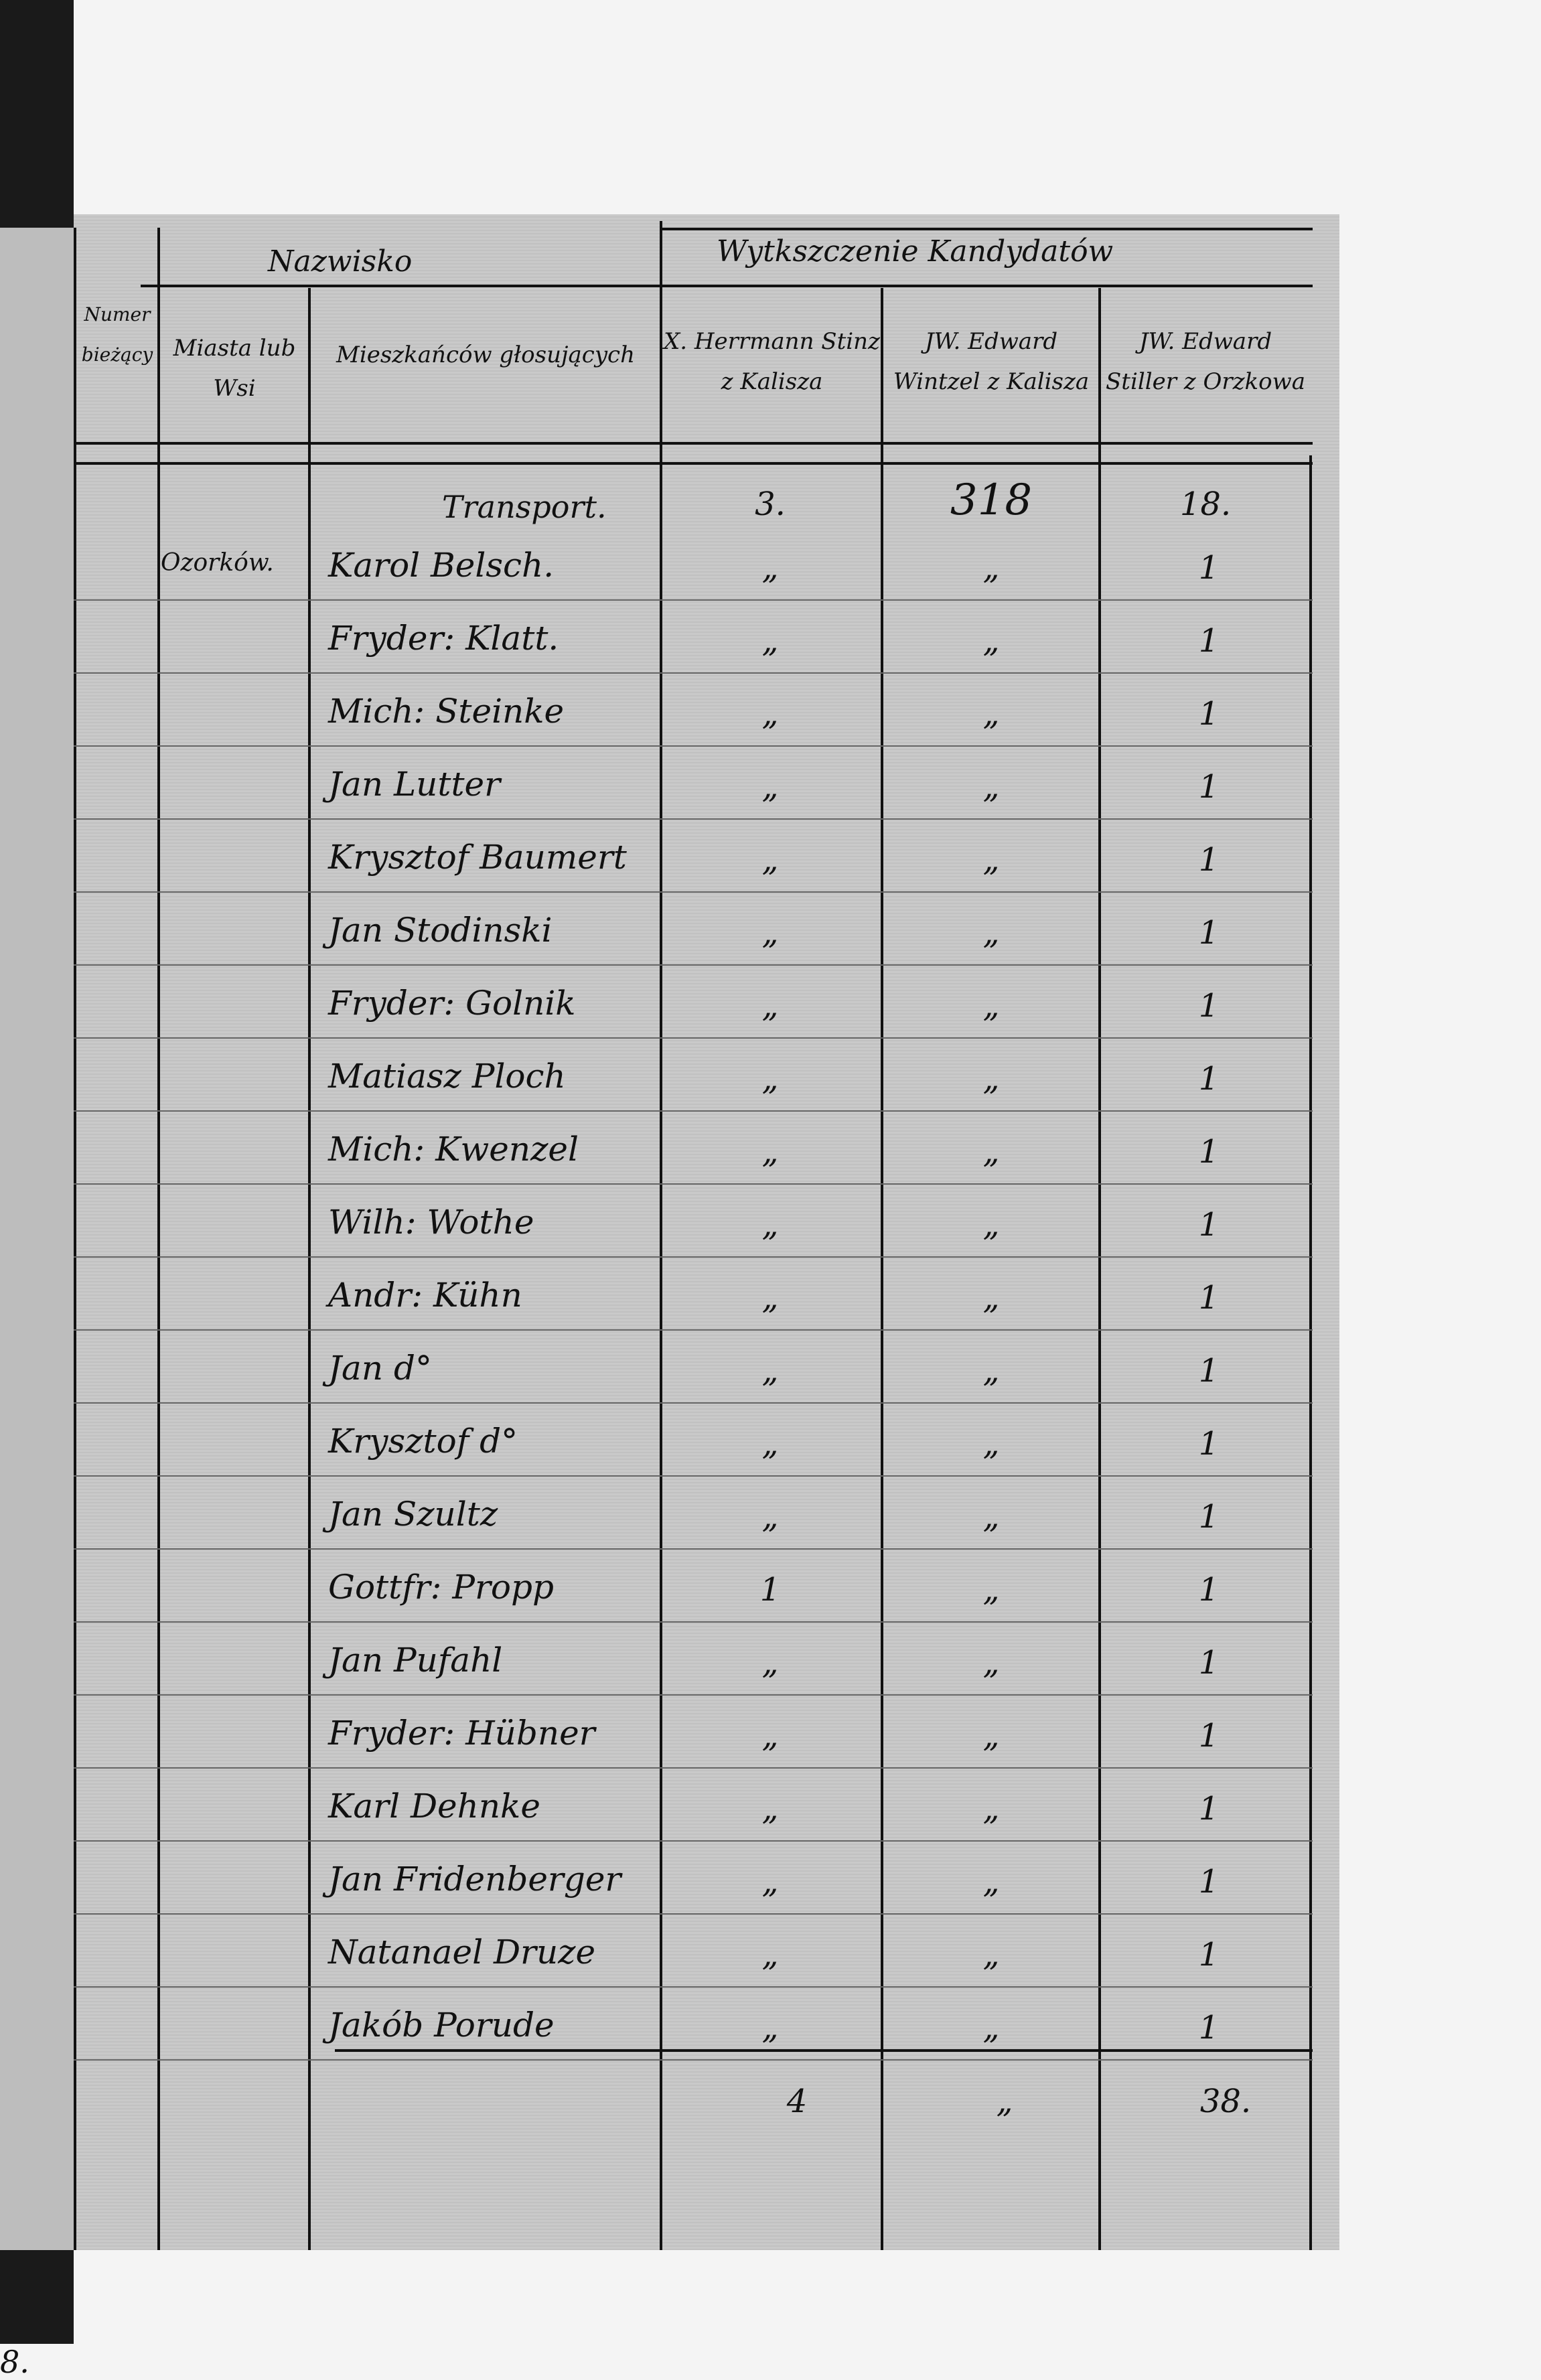  I want to click on header-number: Numer bieżący, so click(117, 335).